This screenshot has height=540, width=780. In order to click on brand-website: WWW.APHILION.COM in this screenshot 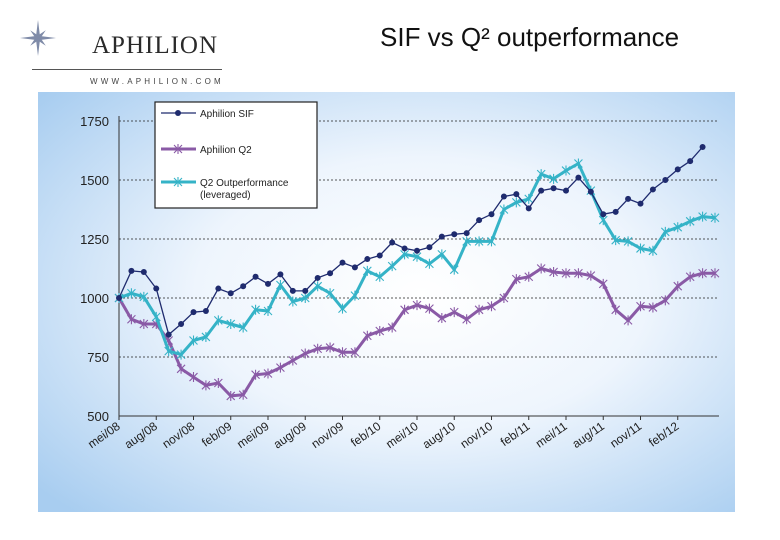, I will do `click(157, 81)`.